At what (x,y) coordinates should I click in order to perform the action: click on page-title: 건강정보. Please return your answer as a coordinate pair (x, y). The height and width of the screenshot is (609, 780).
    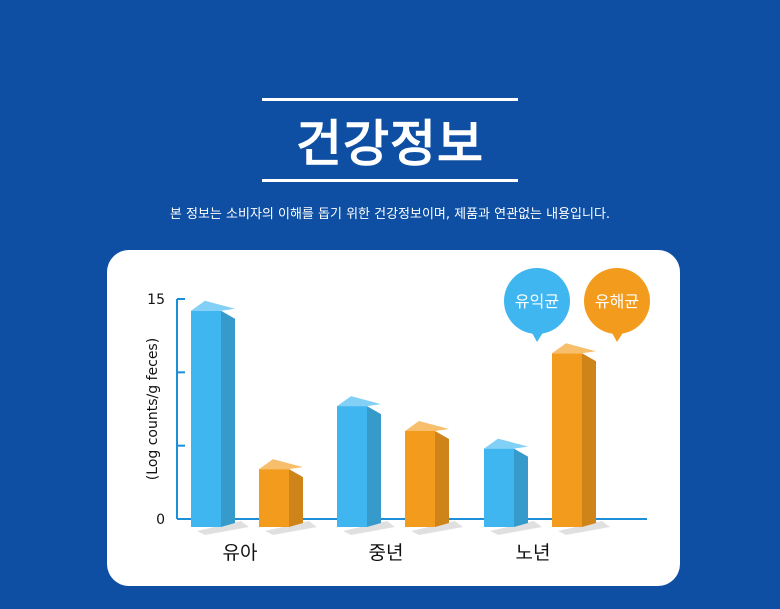
    Looking at the image, I should click on (390, 144).